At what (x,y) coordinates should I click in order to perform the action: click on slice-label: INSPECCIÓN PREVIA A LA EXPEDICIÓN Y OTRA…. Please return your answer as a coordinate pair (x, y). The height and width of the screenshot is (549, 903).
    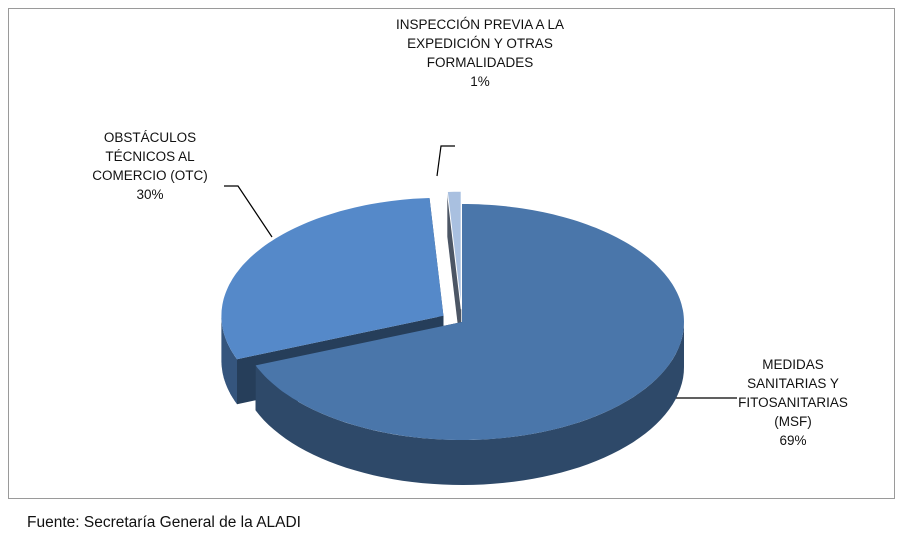
    Looking at the image, I should click on (480, 53).